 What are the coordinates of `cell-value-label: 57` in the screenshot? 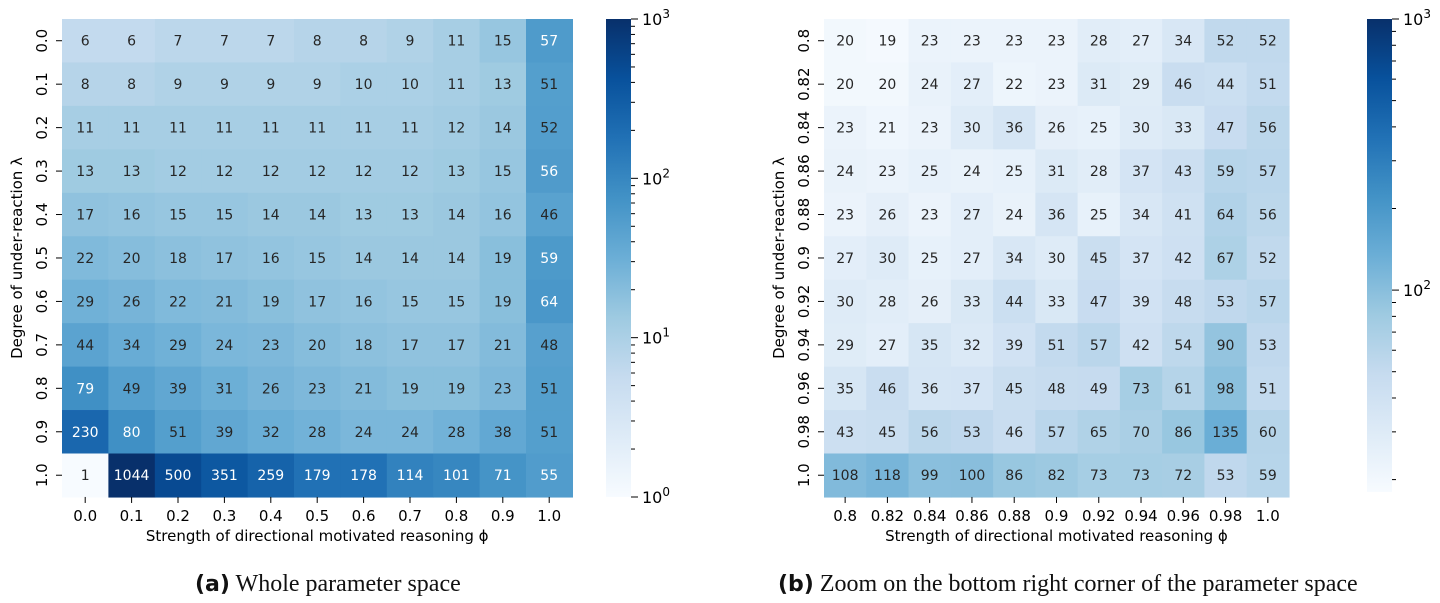 It's located at (1057, 433).